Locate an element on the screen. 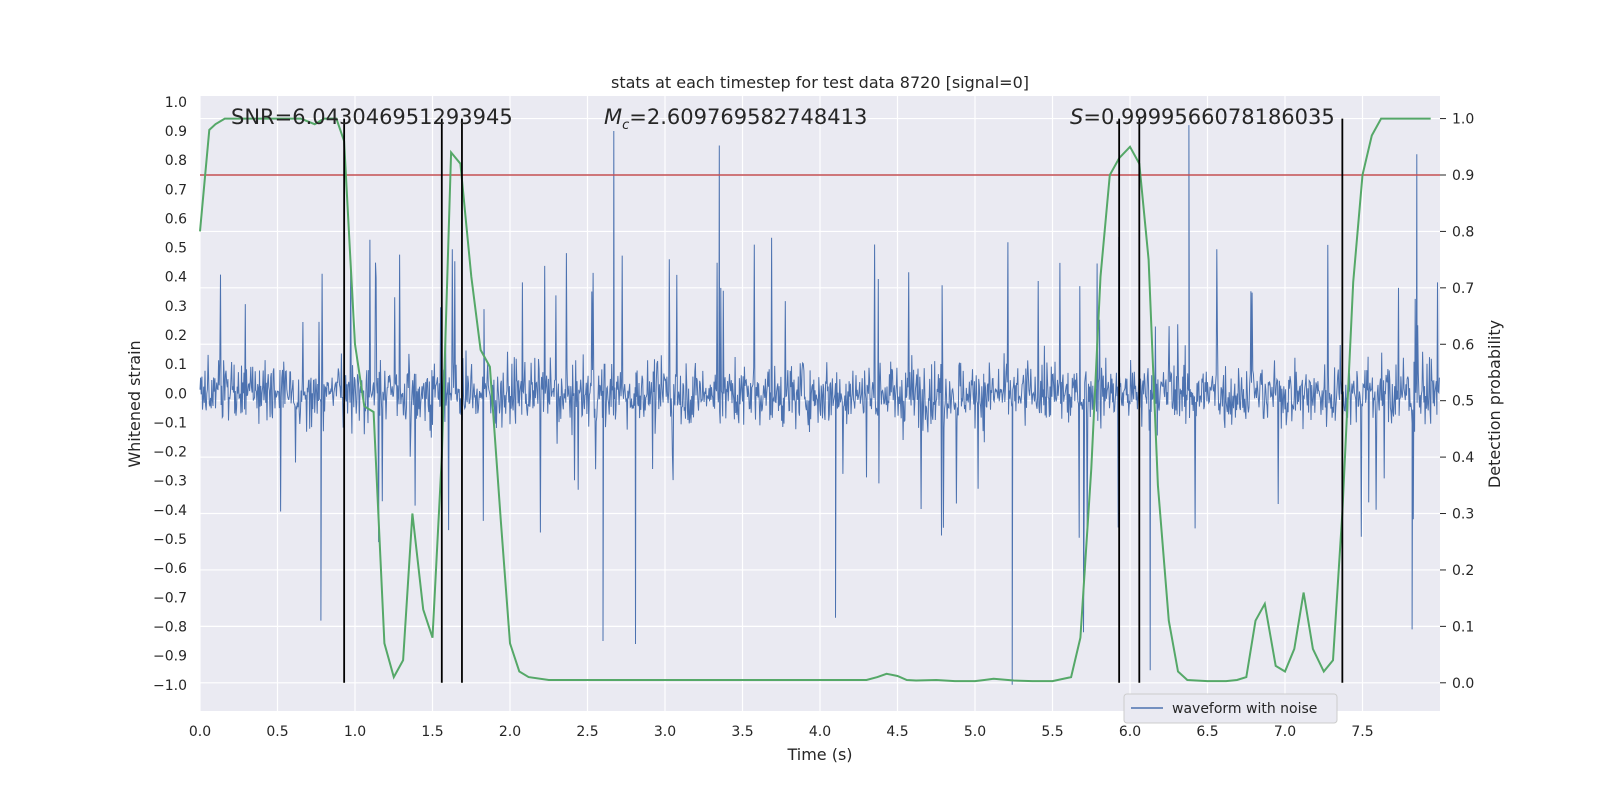  y-left-tick-label: −0.3 is located at coordinates (170, 482).